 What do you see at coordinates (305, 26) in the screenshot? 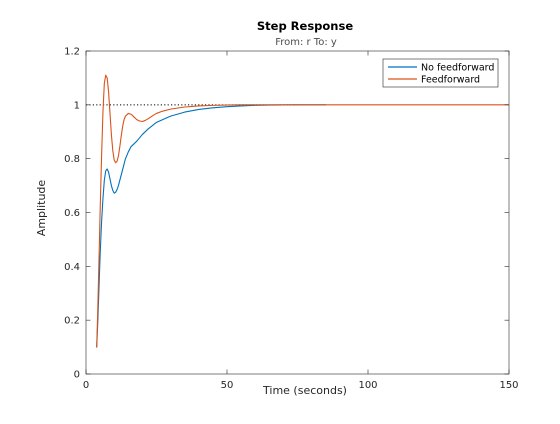
I see `chart-title: Step Response` at bounding box center [305, 26].